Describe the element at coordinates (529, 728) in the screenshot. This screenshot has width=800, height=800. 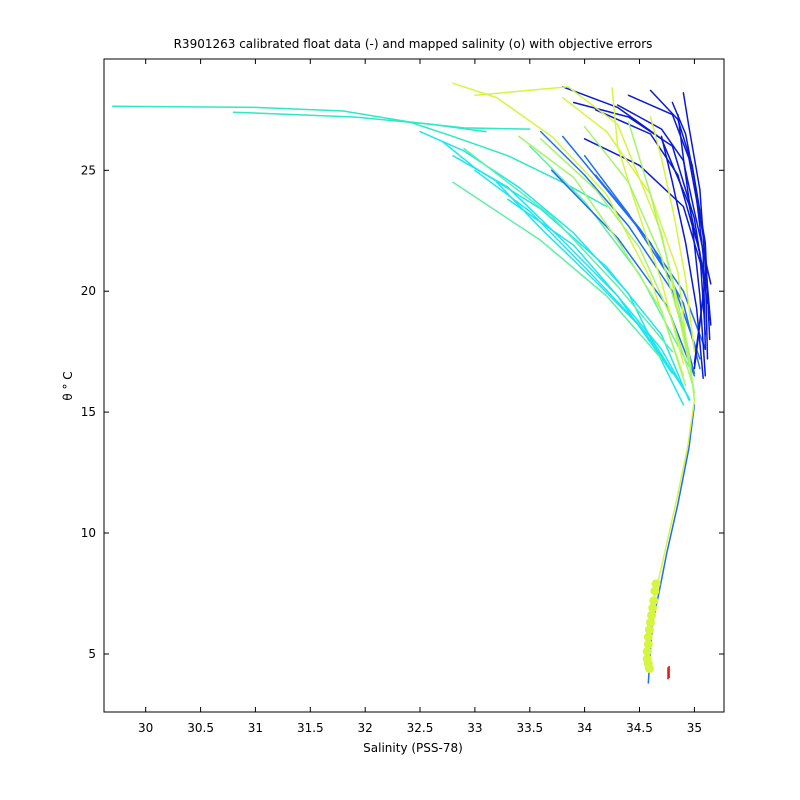
I see `x-tick-label-7: 33.5` at that location.